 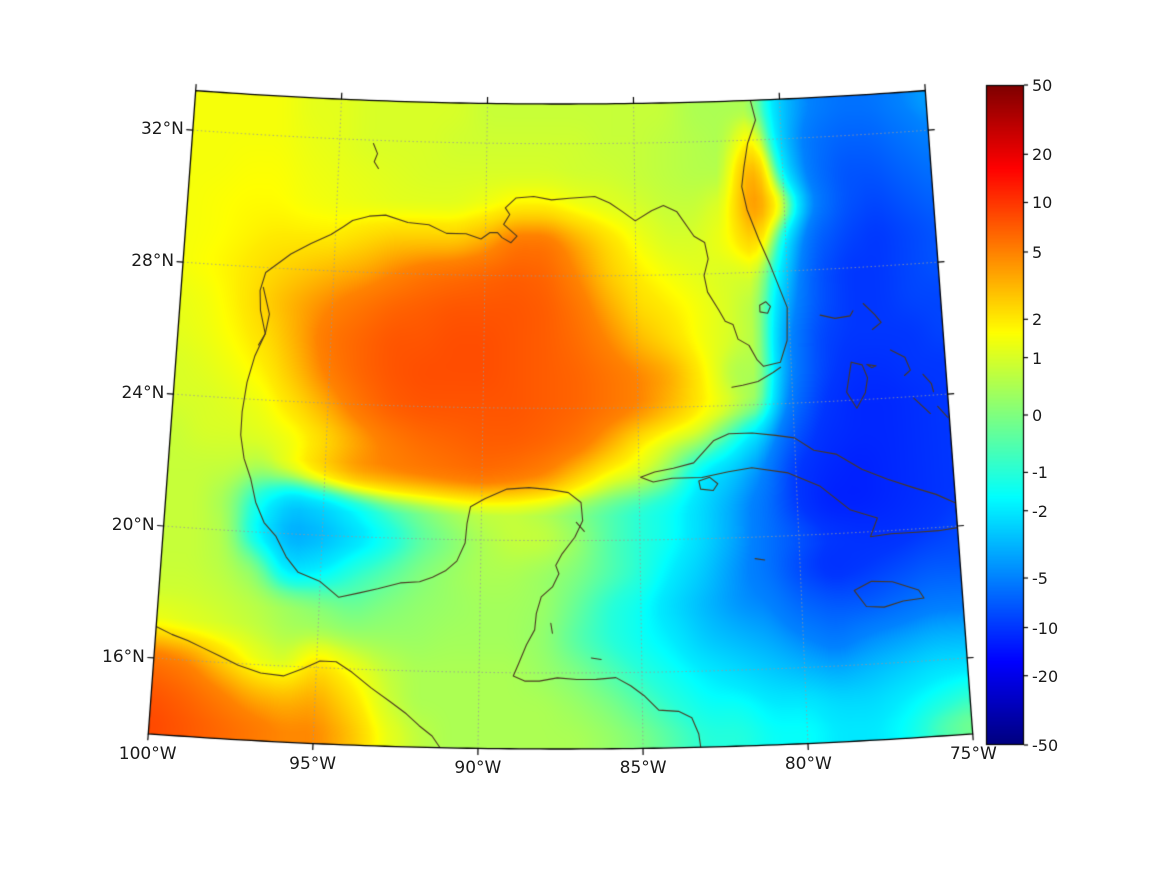 What do you see at coordinates (143, 393) in the screenshot?
I see `lat-tick-label: 24°N` at bounding box center [143, 393].